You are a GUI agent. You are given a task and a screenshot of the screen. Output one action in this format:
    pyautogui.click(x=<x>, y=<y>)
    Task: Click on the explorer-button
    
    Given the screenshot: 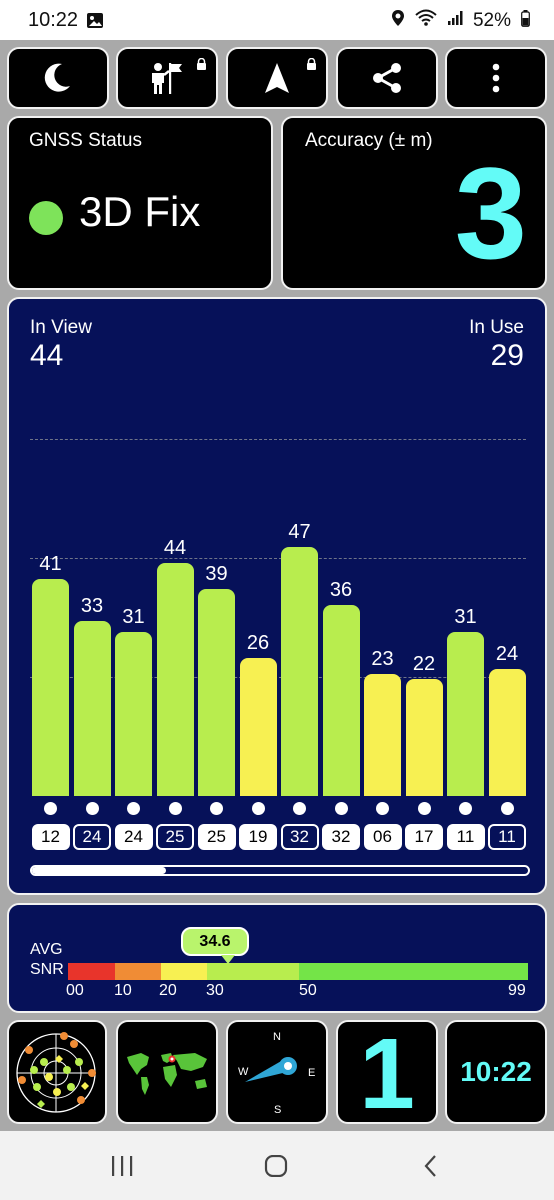 What is the action you would take?
    pyautogui.click(x=167, y=78)
    